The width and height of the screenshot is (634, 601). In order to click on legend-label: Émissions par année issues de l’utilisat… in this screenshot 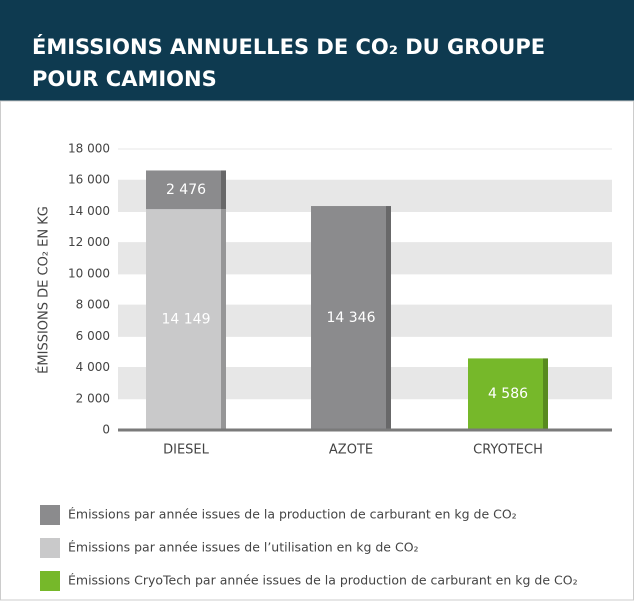, I will do `click(243, 547)`.